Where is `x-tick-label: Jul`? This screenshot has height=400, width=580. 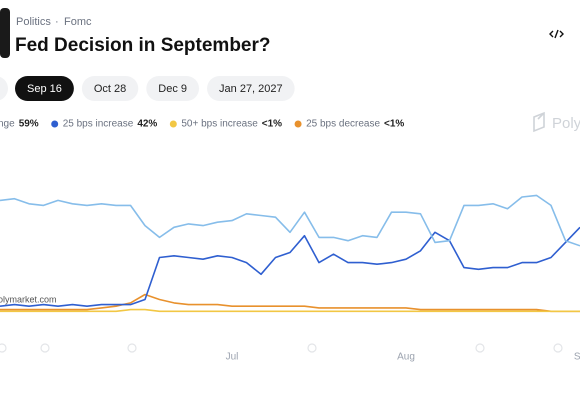
x-tick-label: Jul is located at coordinates (232, 357).